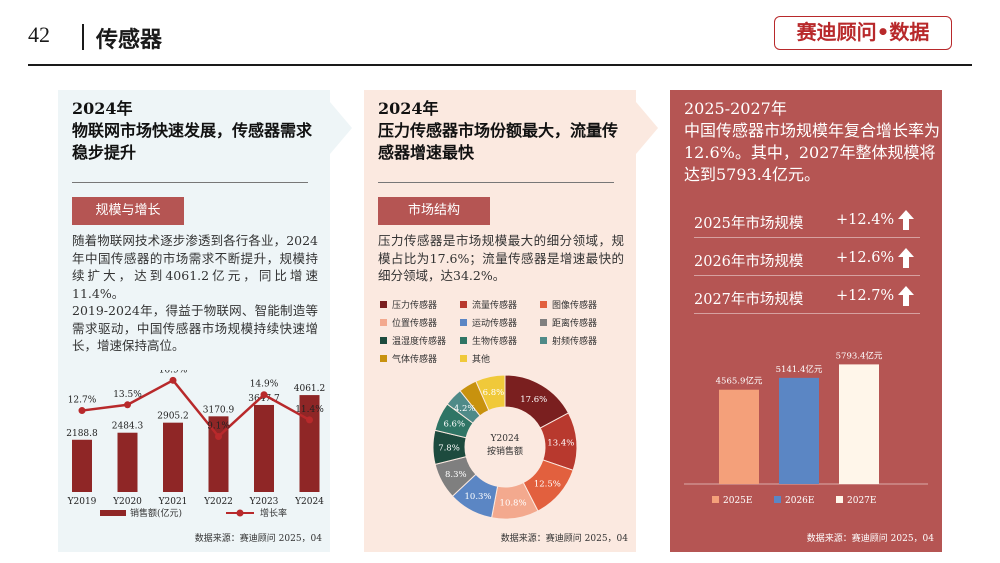  I want to click on kpi-2025-value: +12.4%, so click(865, 220).